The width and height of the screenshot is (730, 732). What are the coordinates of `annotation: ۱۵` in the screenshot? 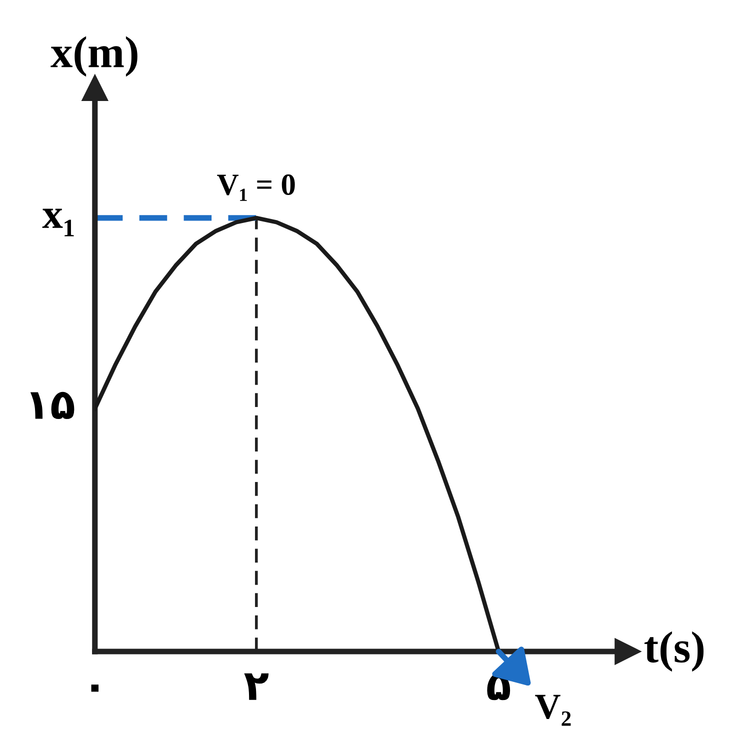 It's located at (52, 406).